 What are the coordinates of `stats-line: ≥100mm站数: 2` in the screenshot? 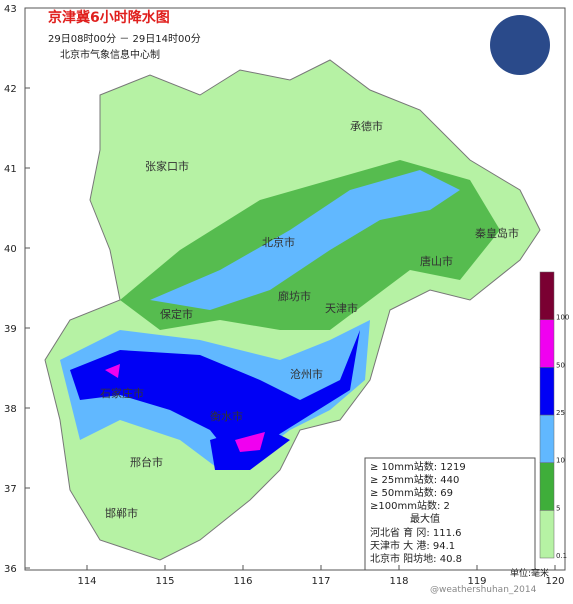 It's located at (410, 505).